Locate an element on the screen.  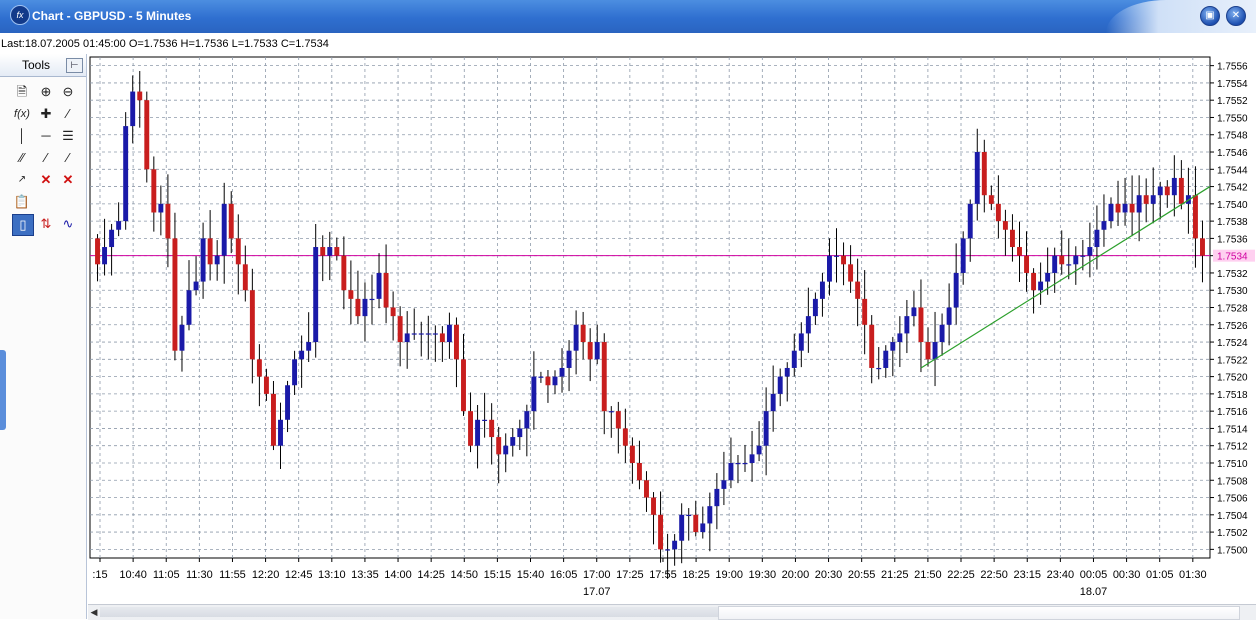
minimize-icon: ▣ is located at coordinates (1210, 16).